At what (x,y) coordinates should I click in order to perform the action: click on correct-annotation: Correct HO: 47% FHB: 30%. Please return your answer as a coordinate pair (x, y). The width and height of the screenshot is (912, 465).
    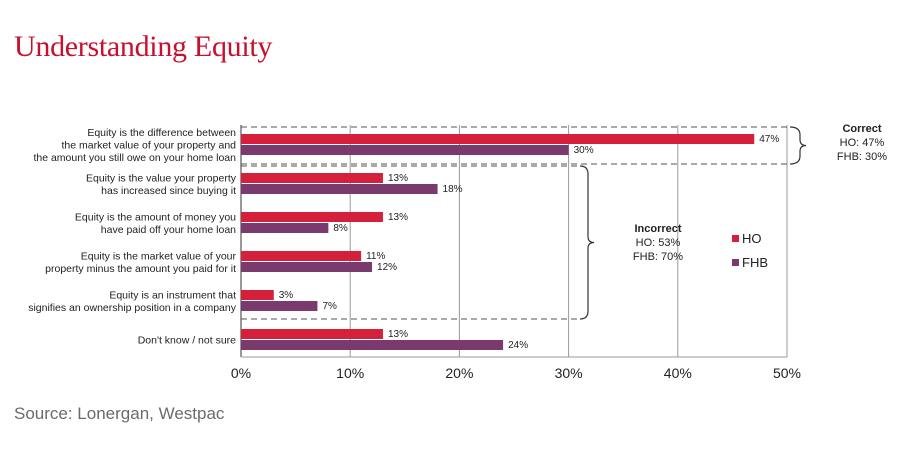
    Looking at the image, I should click on (862, 143).